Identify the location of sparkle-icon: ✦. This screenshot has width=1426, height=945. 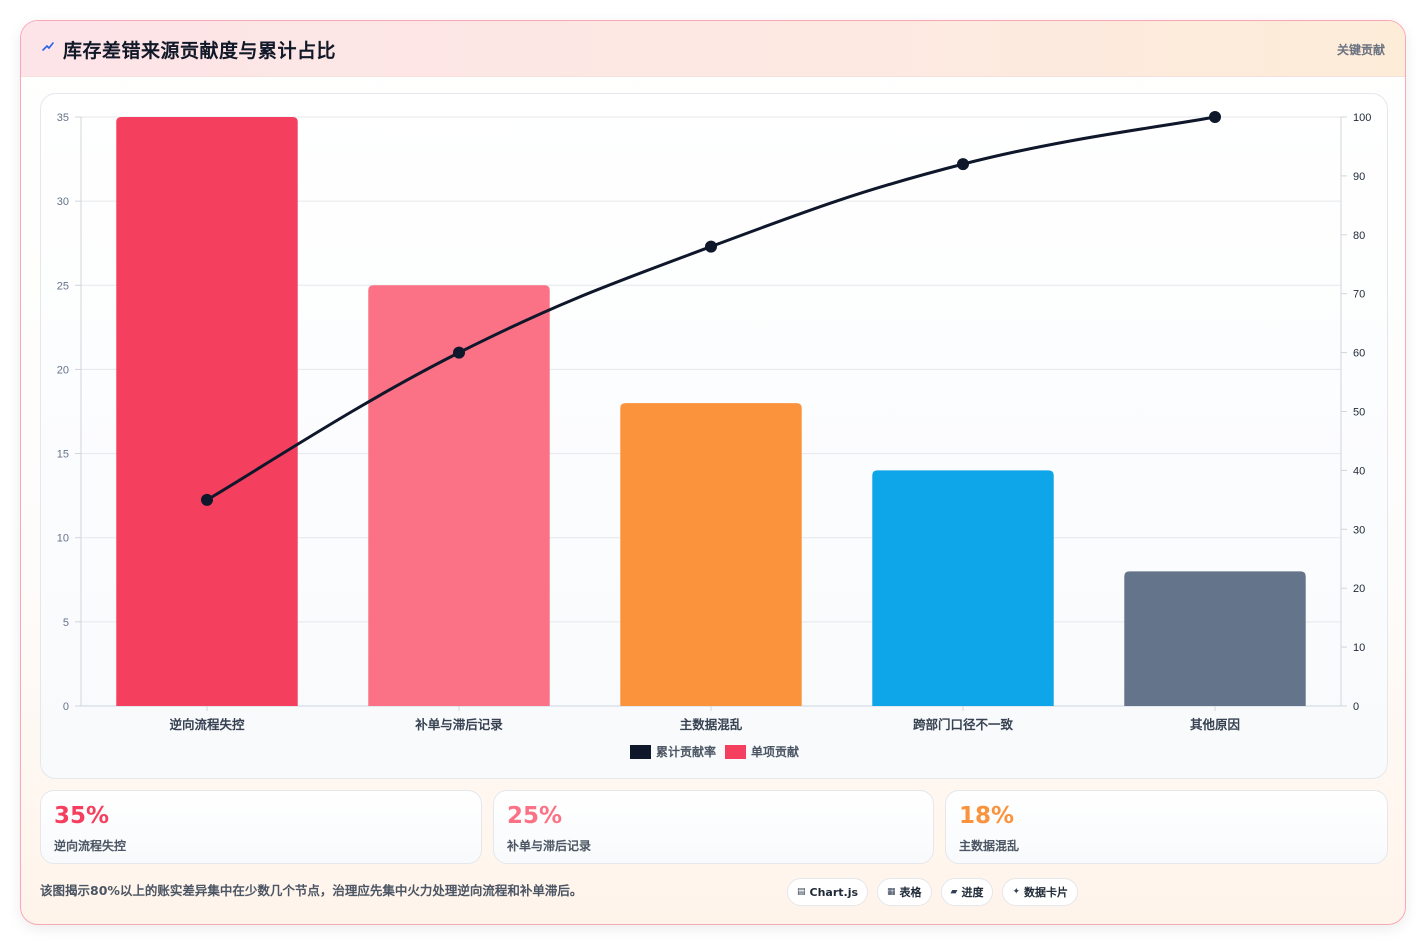
(1016, 892).